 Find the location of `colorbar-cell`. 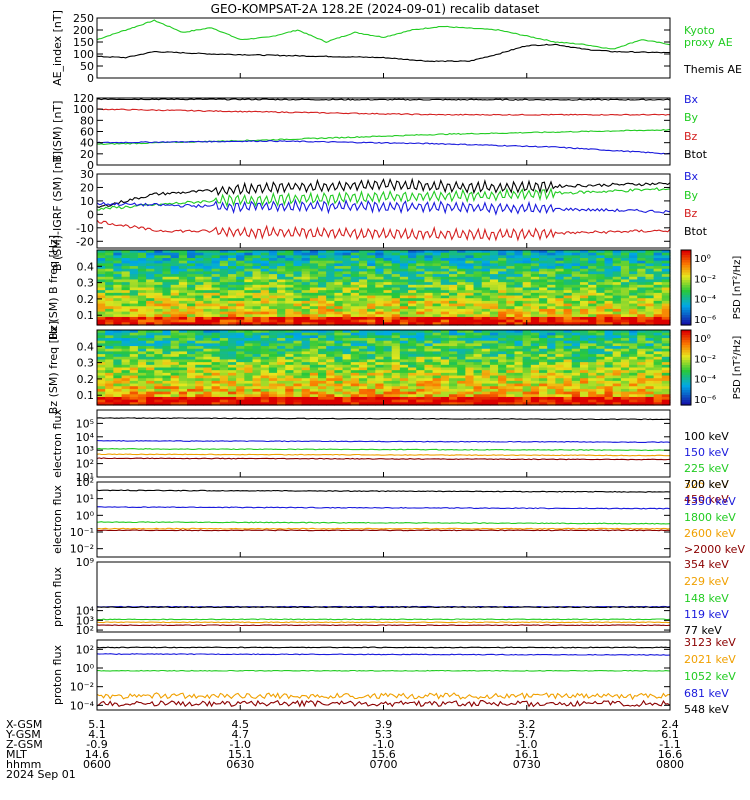

colorbar-cell is located at coordinates (686, 337).